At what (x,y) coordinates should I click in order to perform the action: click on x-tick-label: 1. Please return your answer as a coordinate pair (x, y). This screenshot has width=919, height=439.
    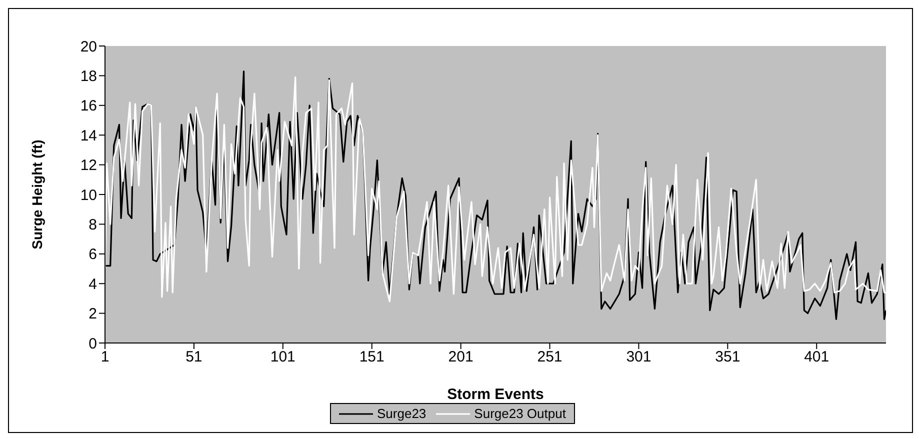
    Looking at the image, I should click on (105, 357).